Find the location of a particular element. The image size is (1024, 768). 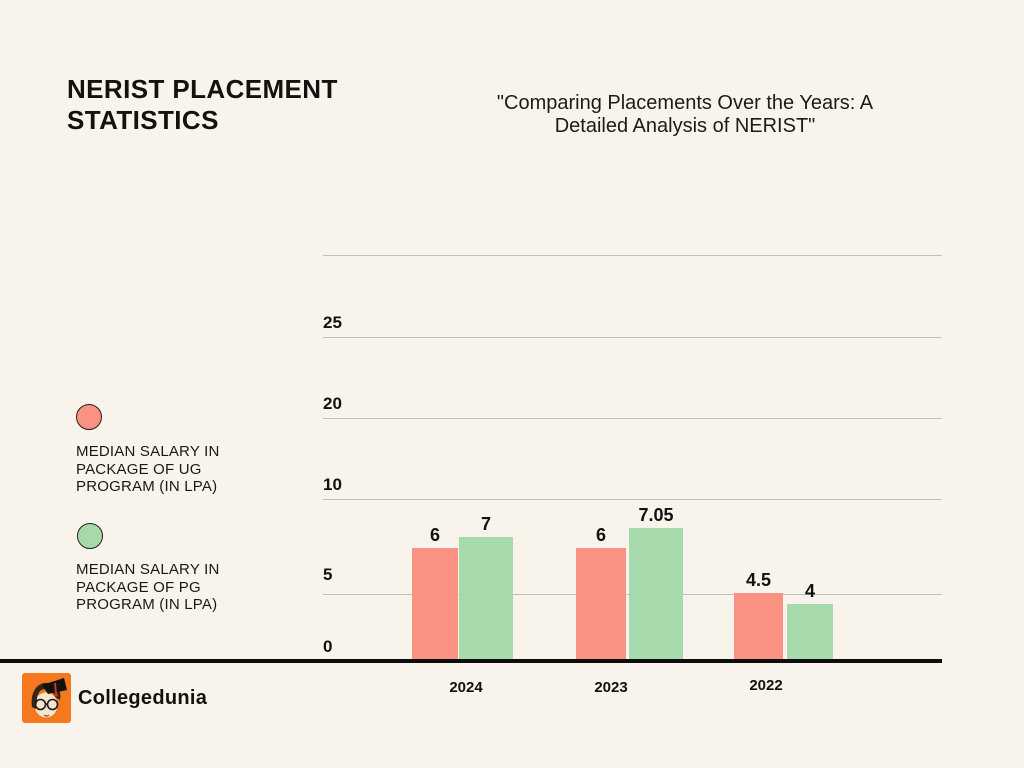

x-axis-label-2023: 2023 is located at coordinates (611, 687).